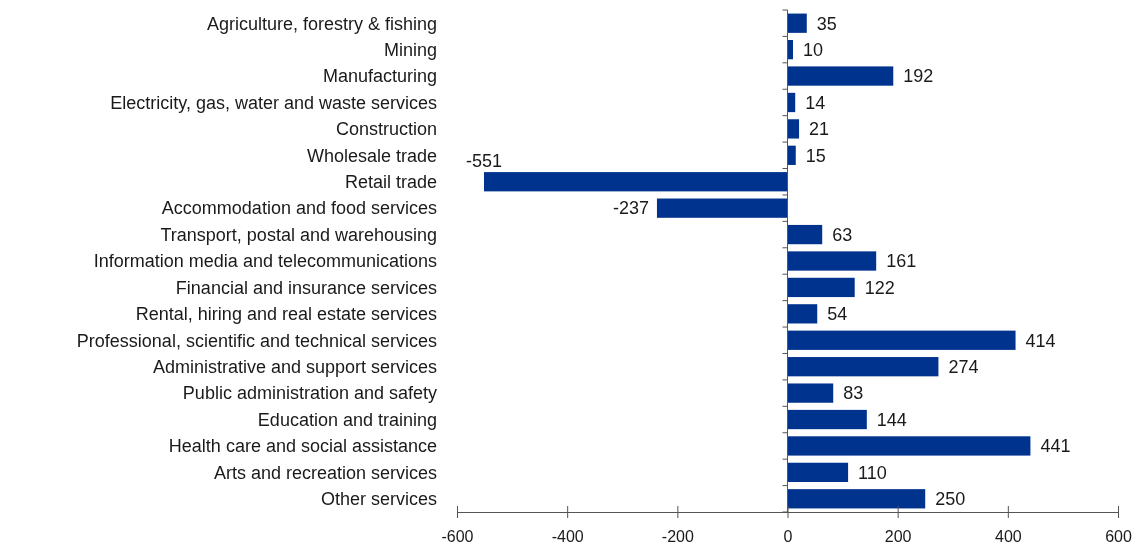 The height and width of the screenshot is (544, 1136). Describe the element at coordinates (347, 419) in the screenshot. I see `y-tick-label: Education and training` at that location.